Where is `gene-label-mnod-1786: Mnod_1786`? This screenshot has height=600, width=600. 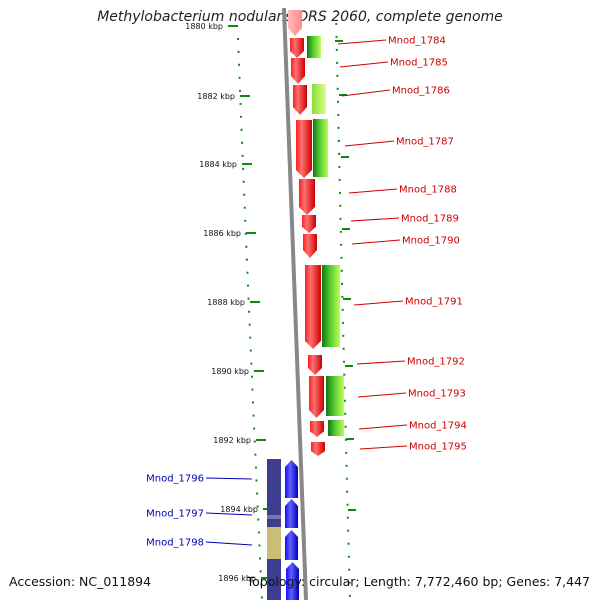 gene-label-mnod-1786: Mnod_1786 is located at coordinates (421, 91).